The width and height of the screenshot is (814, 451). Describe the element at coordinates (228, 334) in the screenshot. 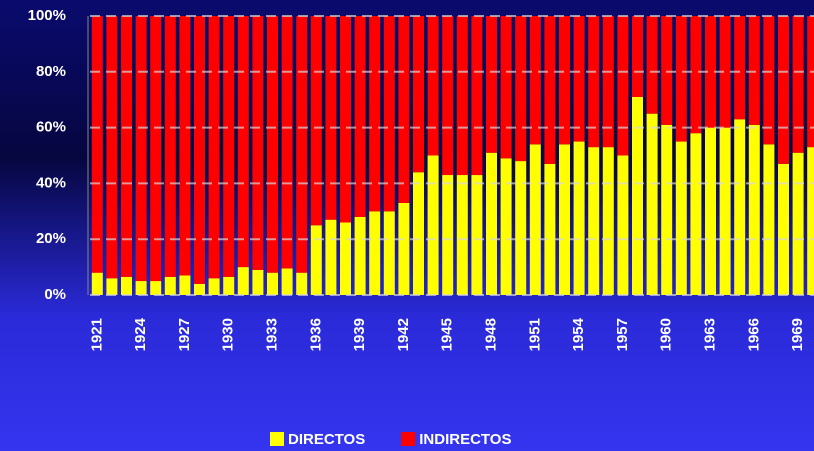

I see `x-tick-label: 1930` at that location.